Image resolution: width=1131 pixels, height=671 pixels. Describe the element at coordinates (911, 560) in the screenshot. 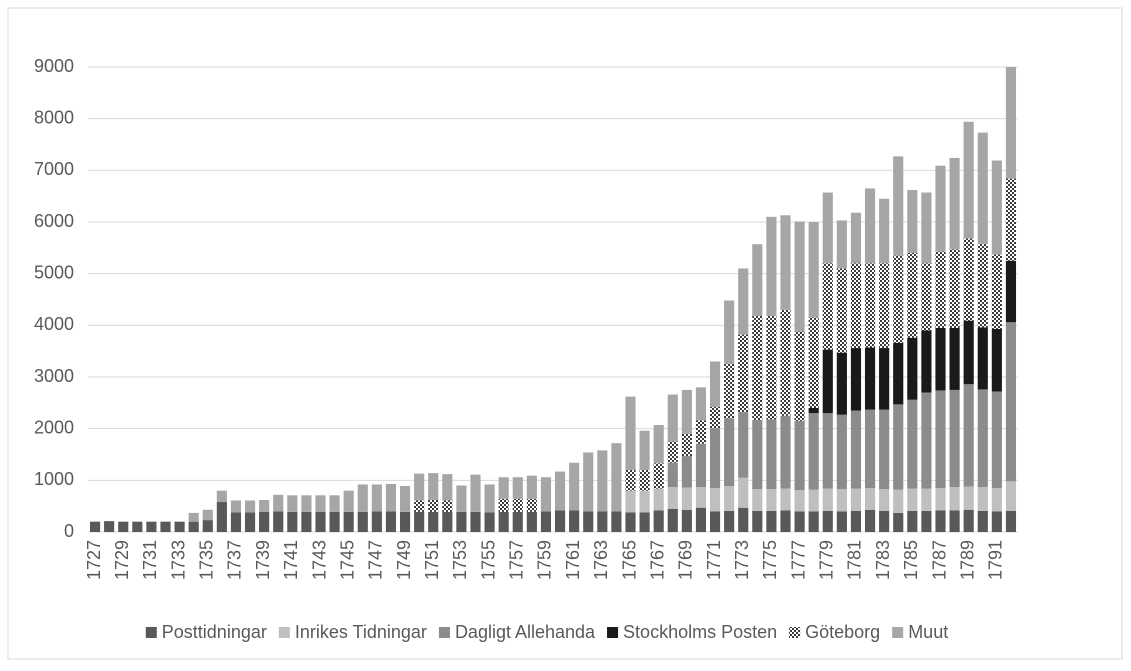

I see `x-tick-label: 1785` at that location.